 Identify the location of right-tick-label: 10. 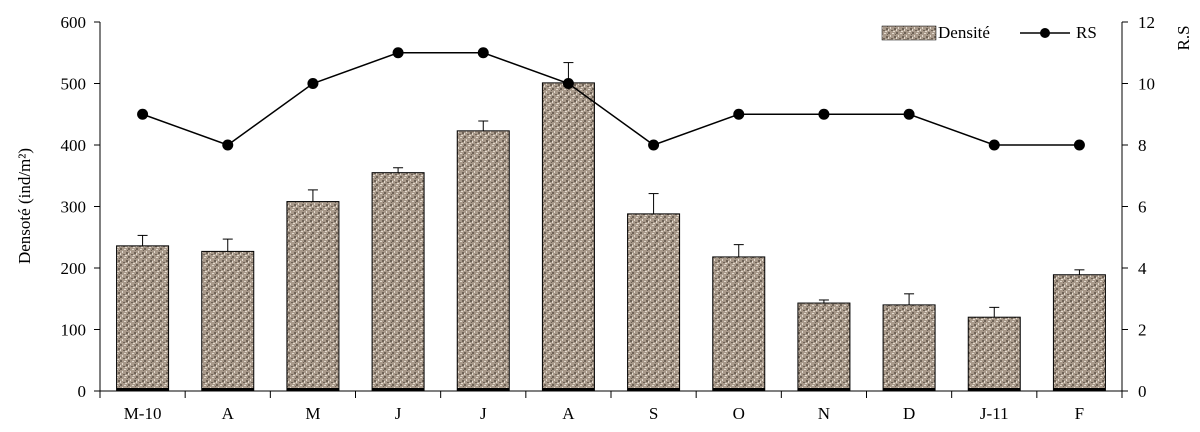
(1146, 84).